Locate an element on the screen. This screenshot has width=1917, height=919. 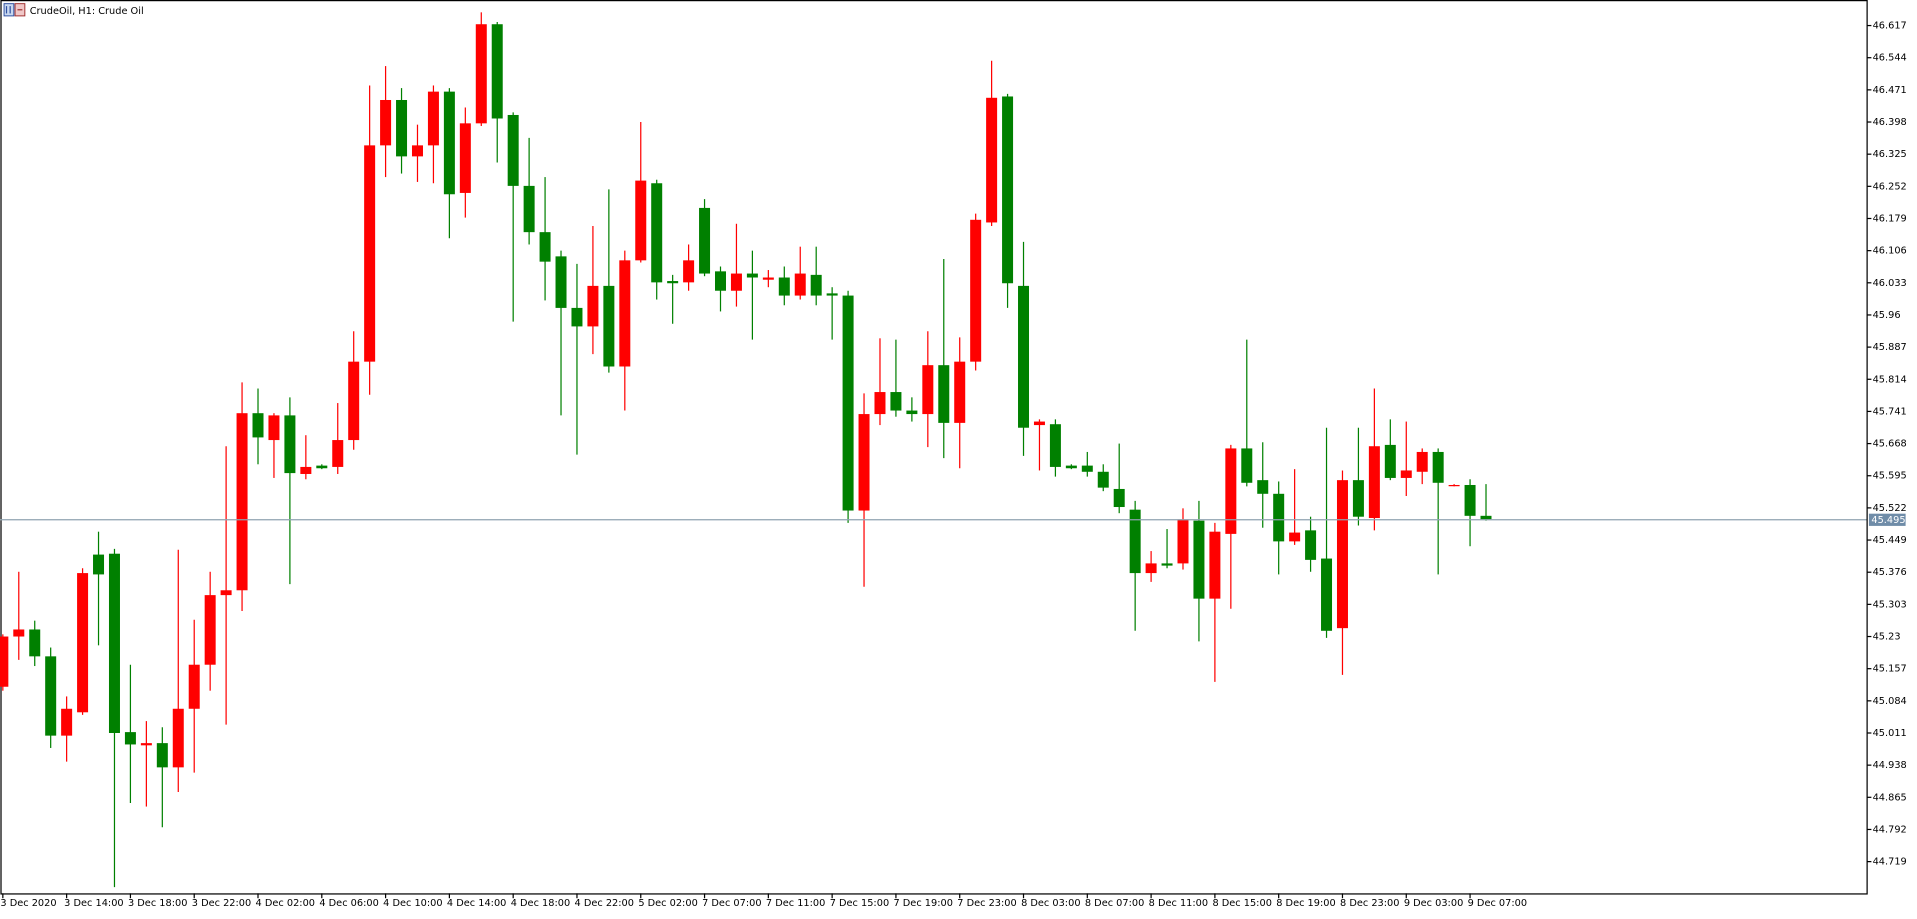
y-tick-label: 44.865 is located at coordinates (1890, 797).